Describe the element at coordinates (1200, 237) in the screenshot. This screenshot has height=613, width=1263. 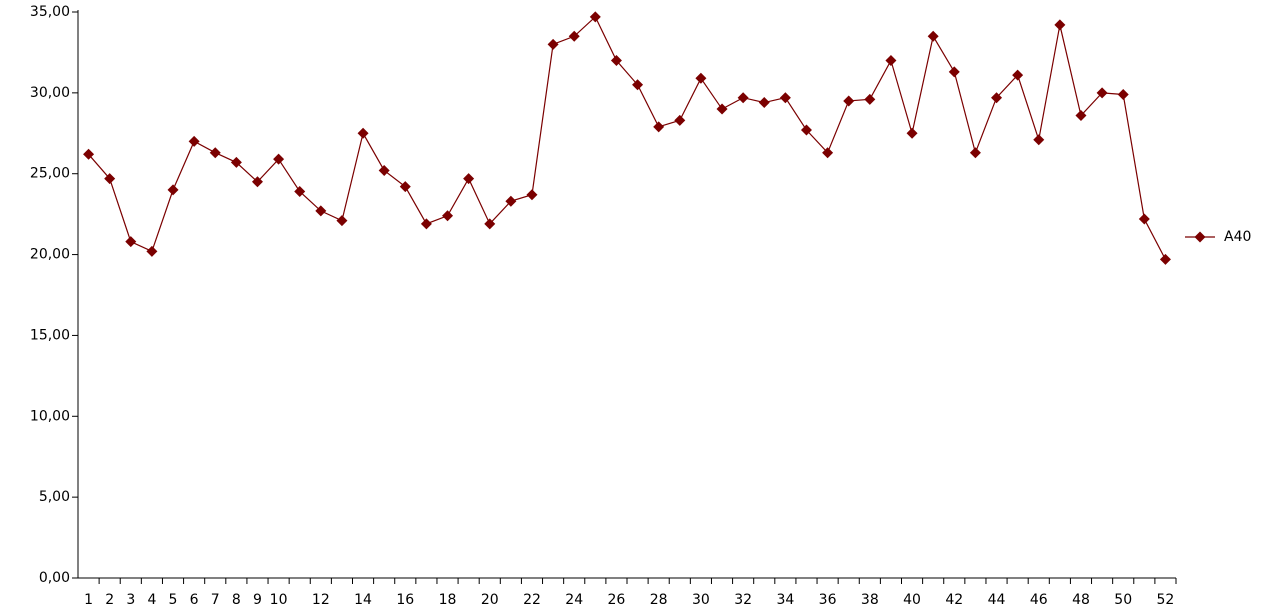
I see `legend-marker` at that location.